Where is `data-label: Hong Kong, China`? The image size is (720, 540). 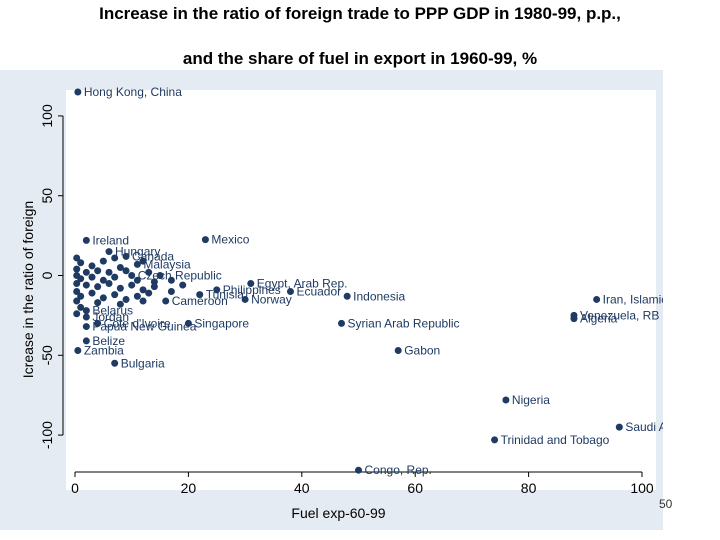
data-label: Hong Kong, China is located at coordinates (133, 92).